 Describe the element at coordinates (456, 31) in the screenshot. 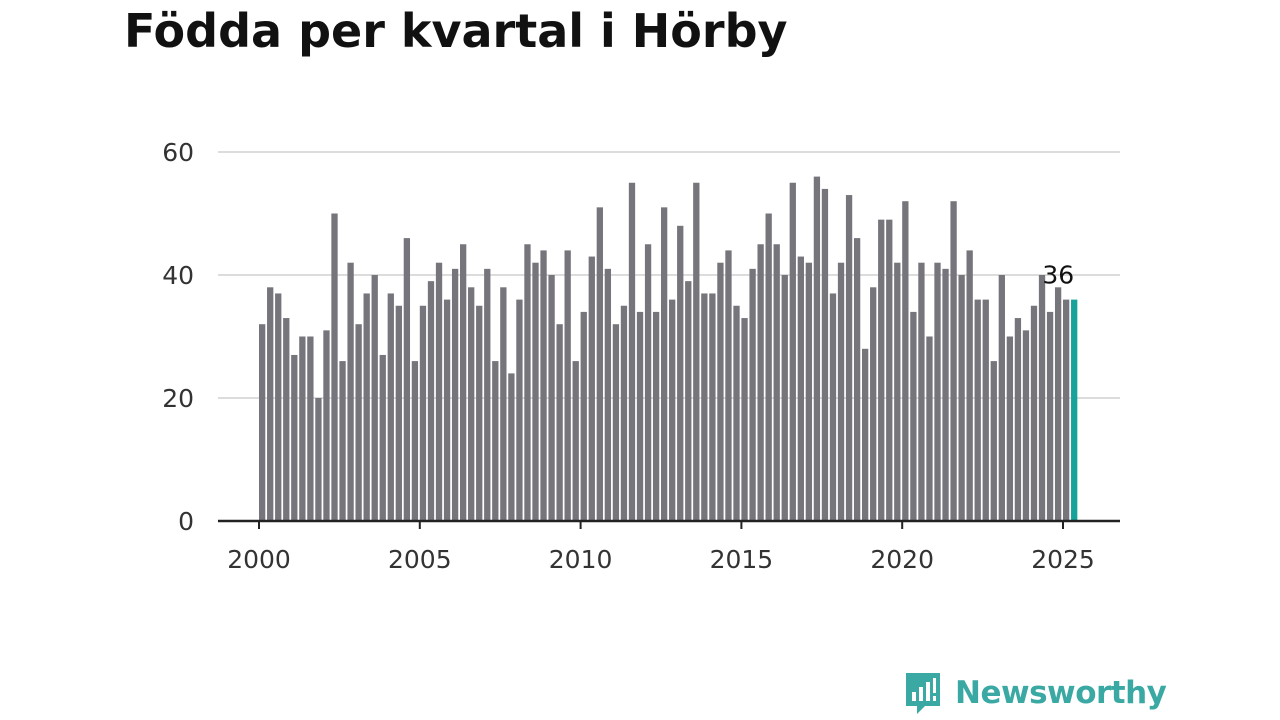

I see `chart-title: Födda per kvartal i Hörby` at that location.